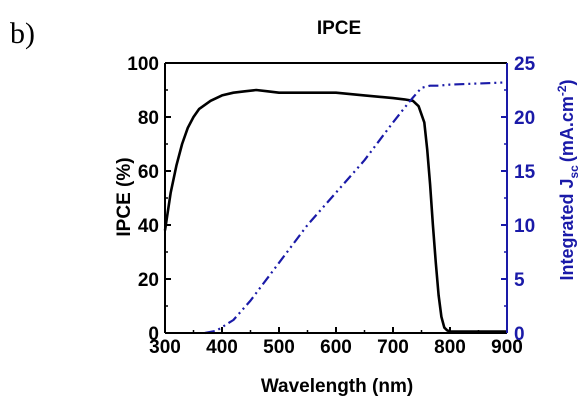 The width and height of the screenshot is (585, 398). What do you see at coordinates (507, 347) in the screenshot?
I see `x-tick-label: 900` at bounding box center [507, 347].